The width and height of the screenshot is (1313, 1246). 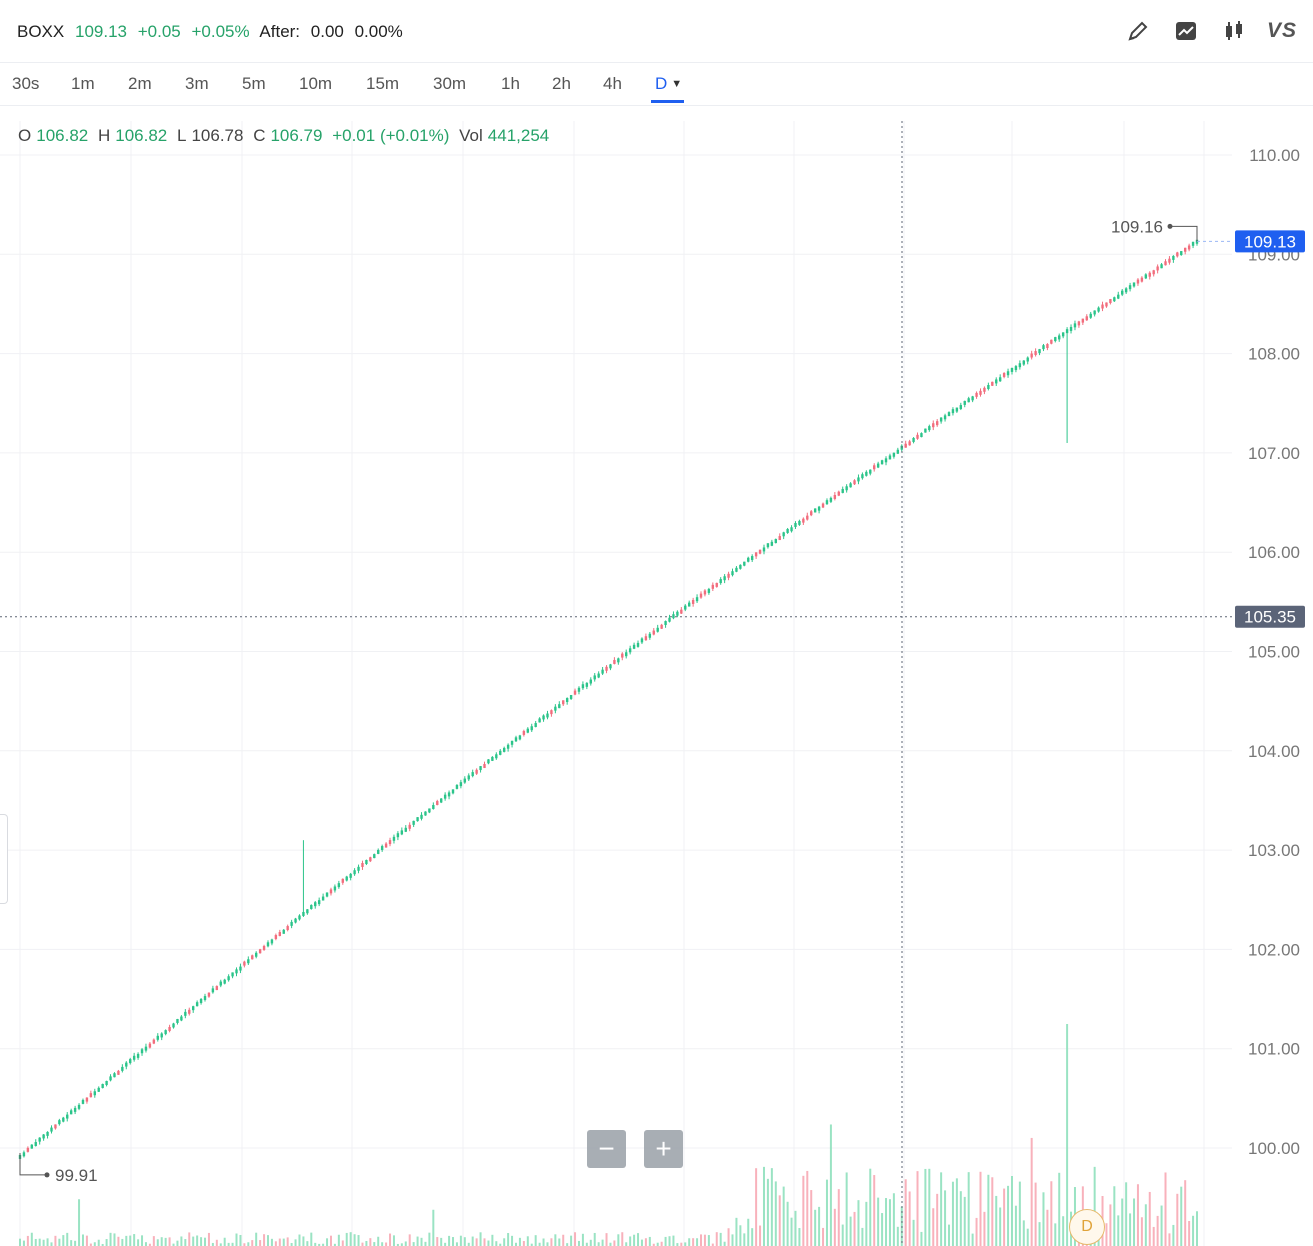 I want to click on tab-4h: 4h, so click(x=612, y=83).